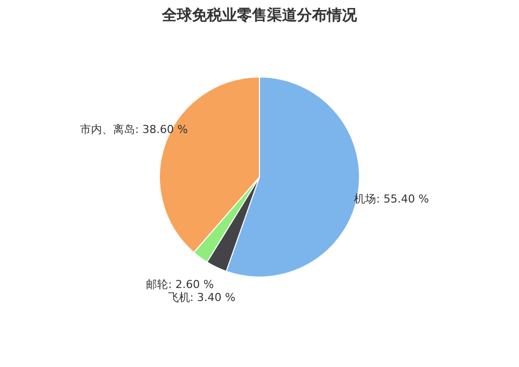 The image size is (519, 367). Describe the element at coordinates (259, 15) in the screenshot. I see `chart-title: 全球免税业零售渠道分布情况` at that location.